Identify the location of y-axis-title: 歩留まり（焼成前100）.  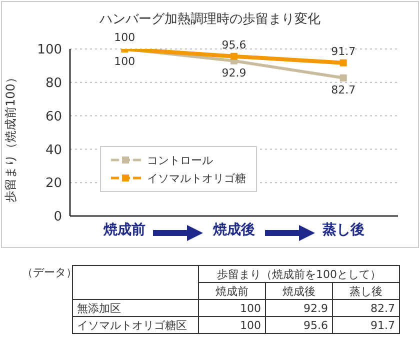
(10, 137).